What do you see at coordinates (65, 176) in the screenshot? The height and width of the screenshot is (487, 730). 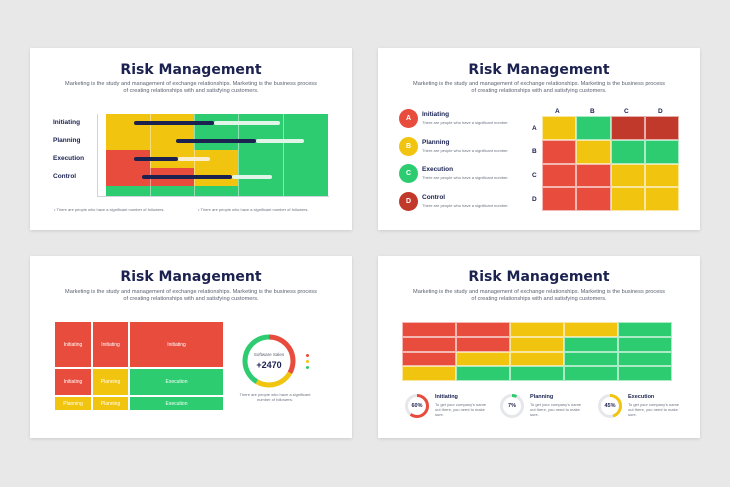 I see `row-label-control: Control` at bounding box center [65, 176].